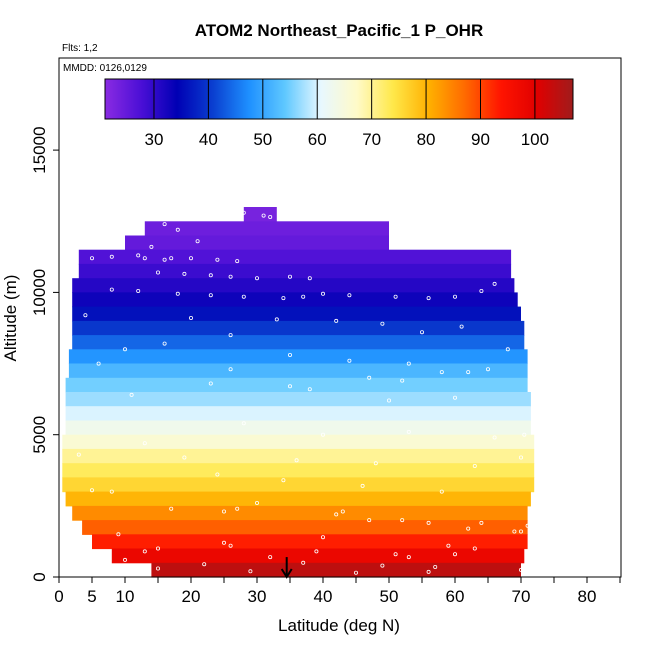 Image resolution: width=650 pixels, height=650 pixels. Describe the element at coordinates (80, 48) in the screenshot. I see `flights-note: Flts: 1,2` at that location.